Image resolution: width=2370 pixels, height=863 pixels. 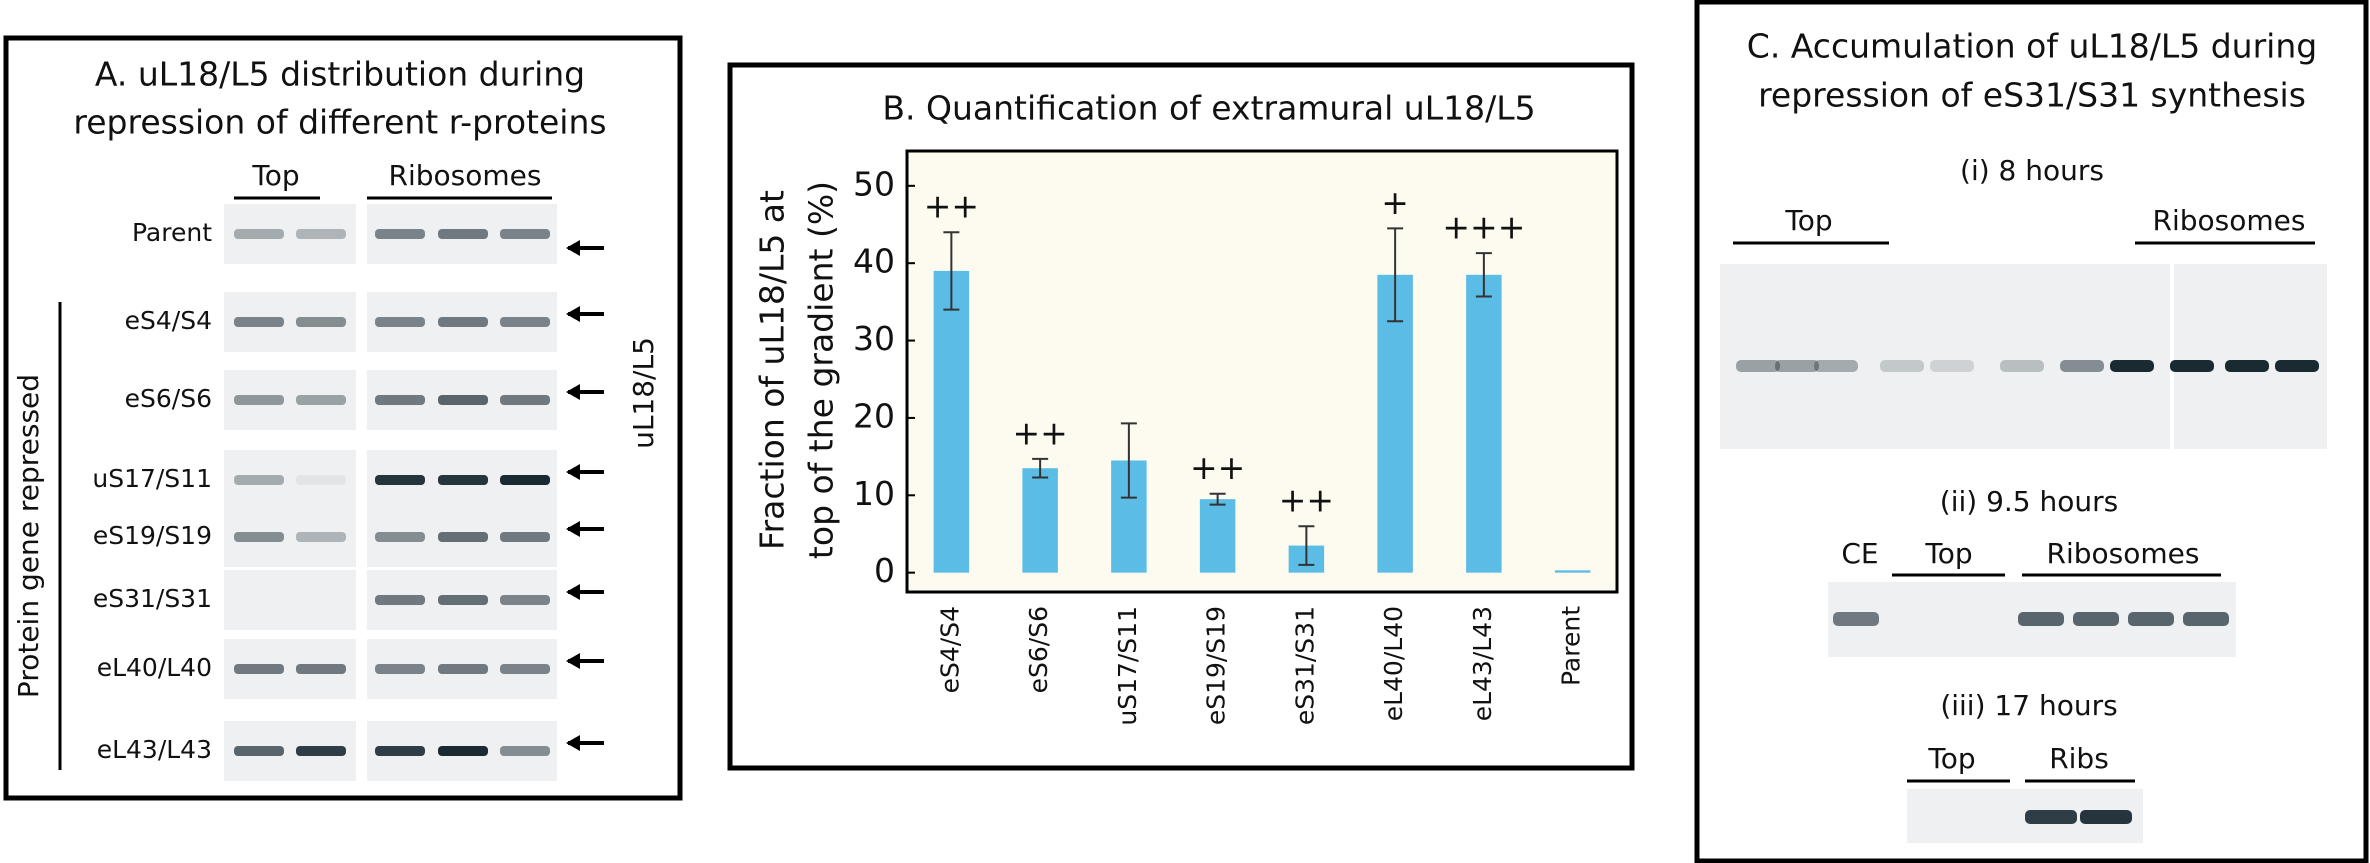 I want to click on section-label: (ii) 9.5 hours, so click(x=2029, y=501).